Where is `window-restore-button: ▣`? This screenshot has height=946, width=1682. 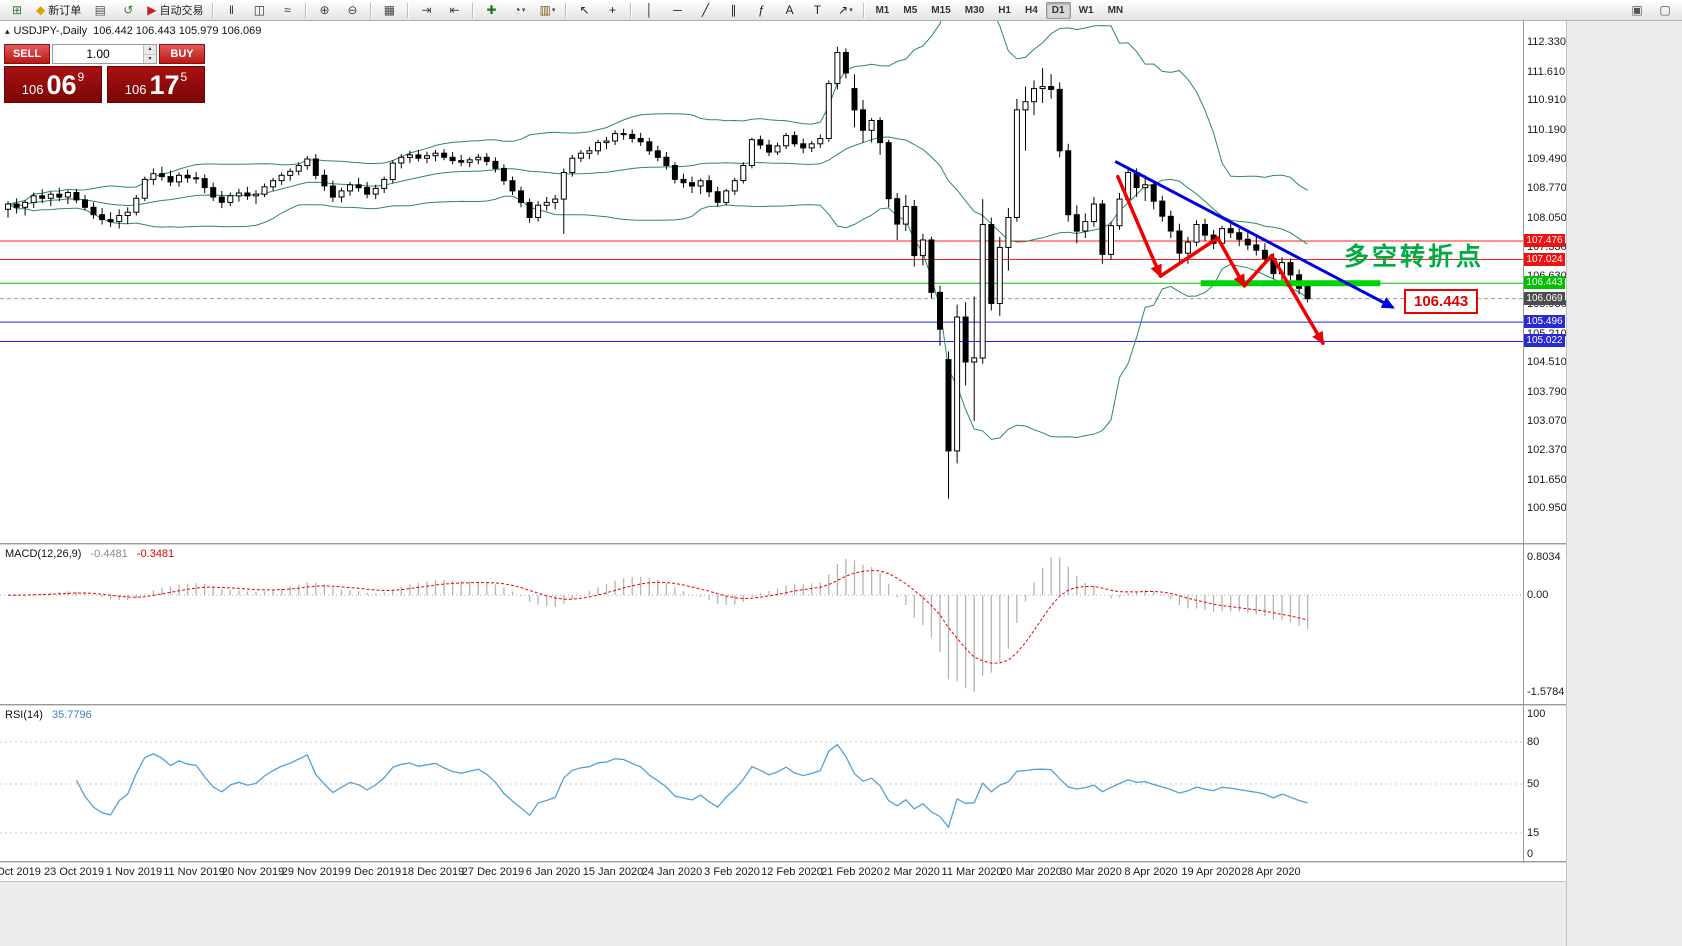
window-restore-button: ▣ is located at coordinates (1637, 10).